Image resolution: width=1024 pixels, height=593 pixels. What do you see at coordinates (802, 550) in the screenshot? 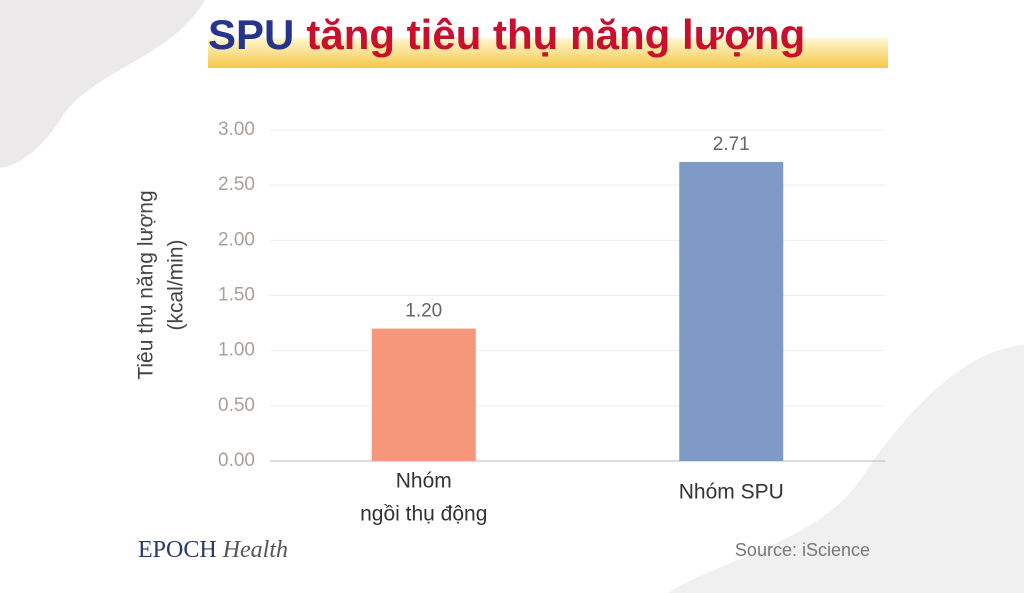
I see `source: Source: iScience` at bounding box center [802, 550].